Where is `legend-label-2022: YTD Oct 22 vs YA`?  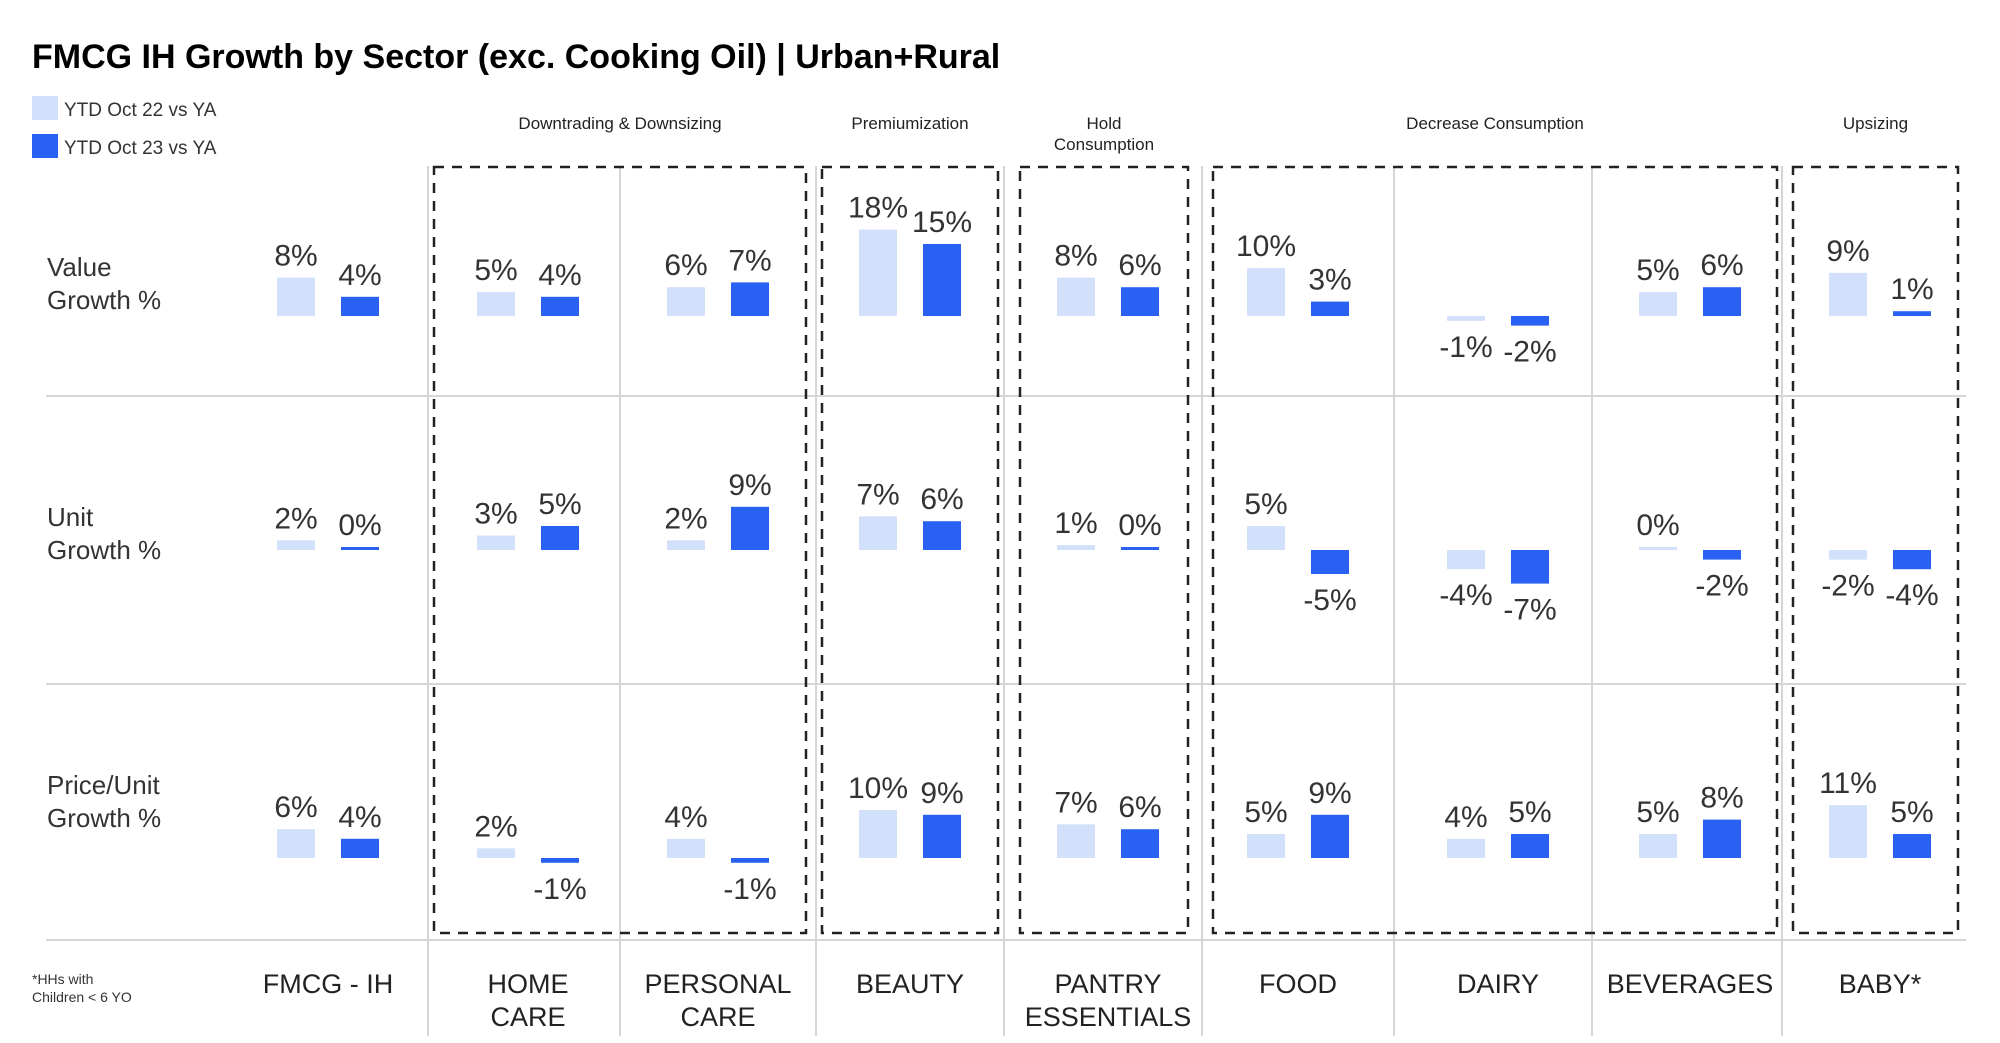
legend-label-2022: YTD Oct 22 vs YA is located at coordinates (140, 110).